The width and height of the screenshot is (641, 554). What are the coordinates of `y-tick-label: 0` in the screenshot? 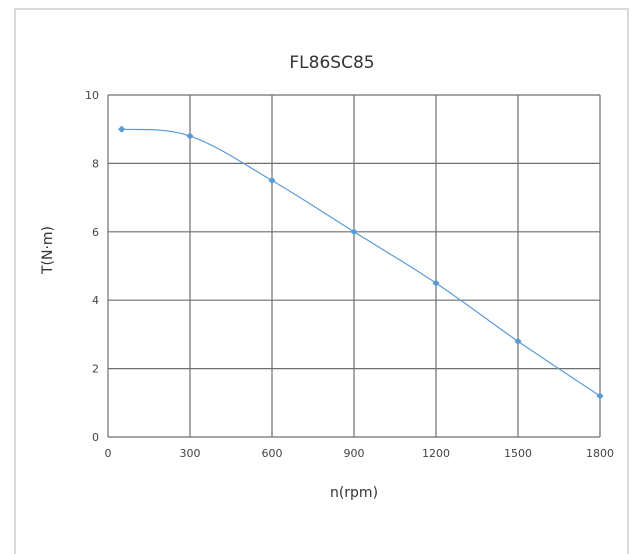 It's located at (95, 437).